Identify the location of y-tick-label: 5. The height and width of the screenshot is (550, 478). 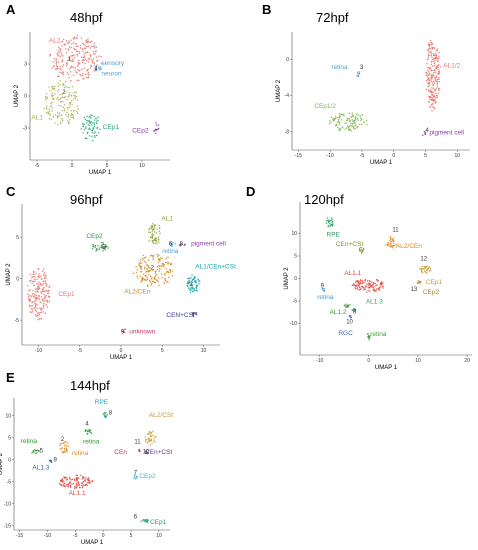
(9, 438).